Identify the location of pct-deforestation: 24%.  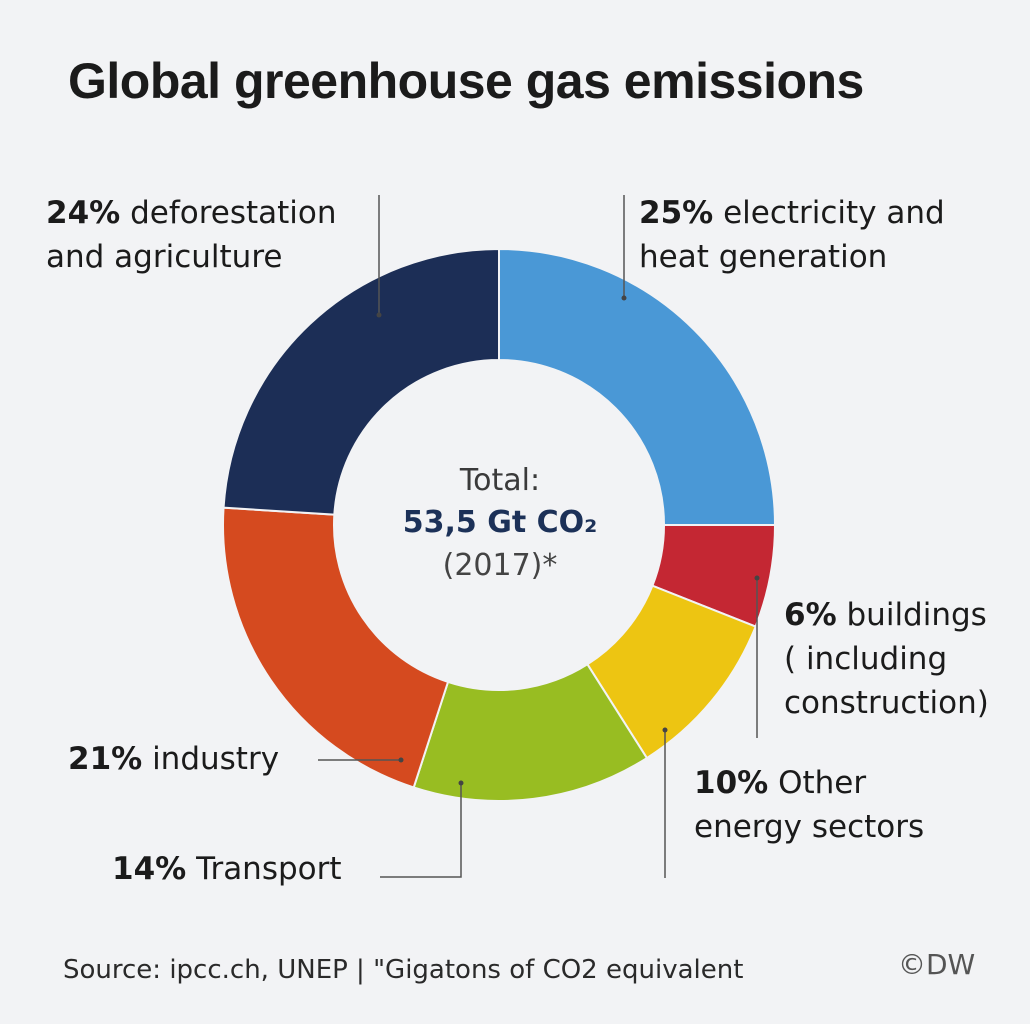
(83, 213).